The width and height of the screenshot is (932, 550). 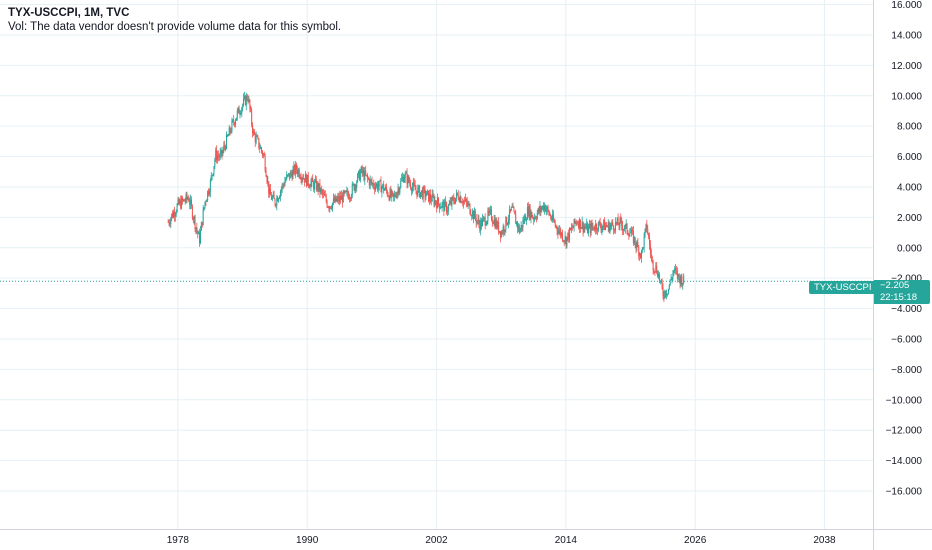 What do you see at coordinates (501, 540) in the screenshot?
I see `time-axis: 1978 1990 2002 2014 2026 2038` at bounding box center [501, 540].